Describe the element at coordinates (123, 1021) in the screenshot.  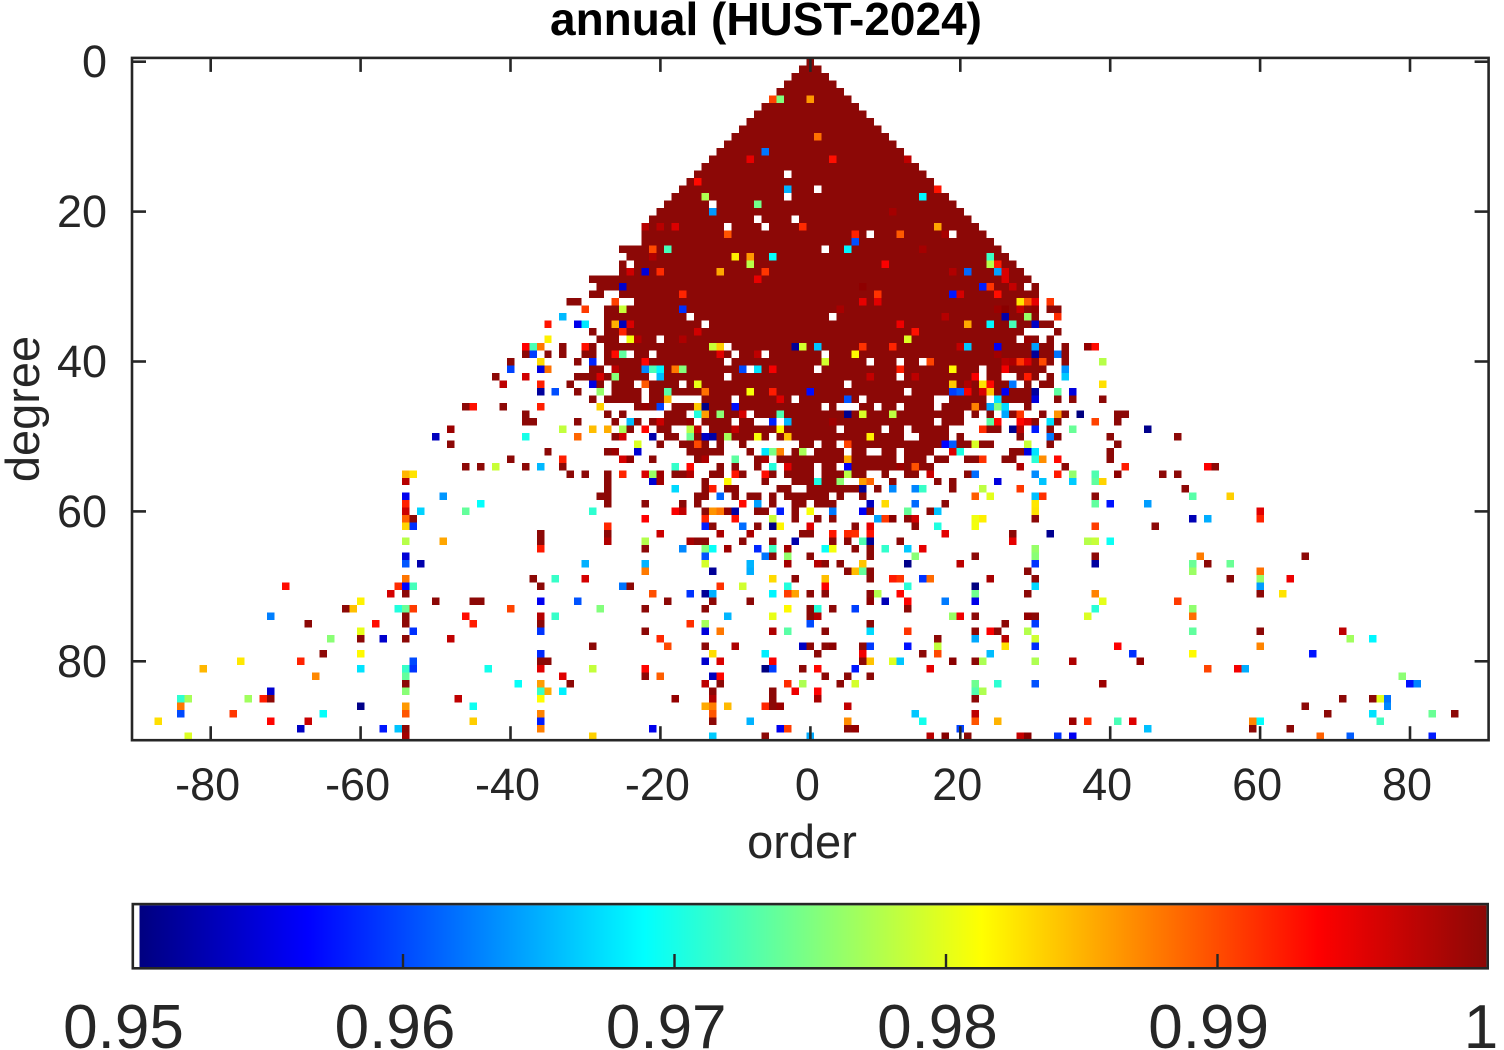
I see `svg-text: 0.95` at that location.